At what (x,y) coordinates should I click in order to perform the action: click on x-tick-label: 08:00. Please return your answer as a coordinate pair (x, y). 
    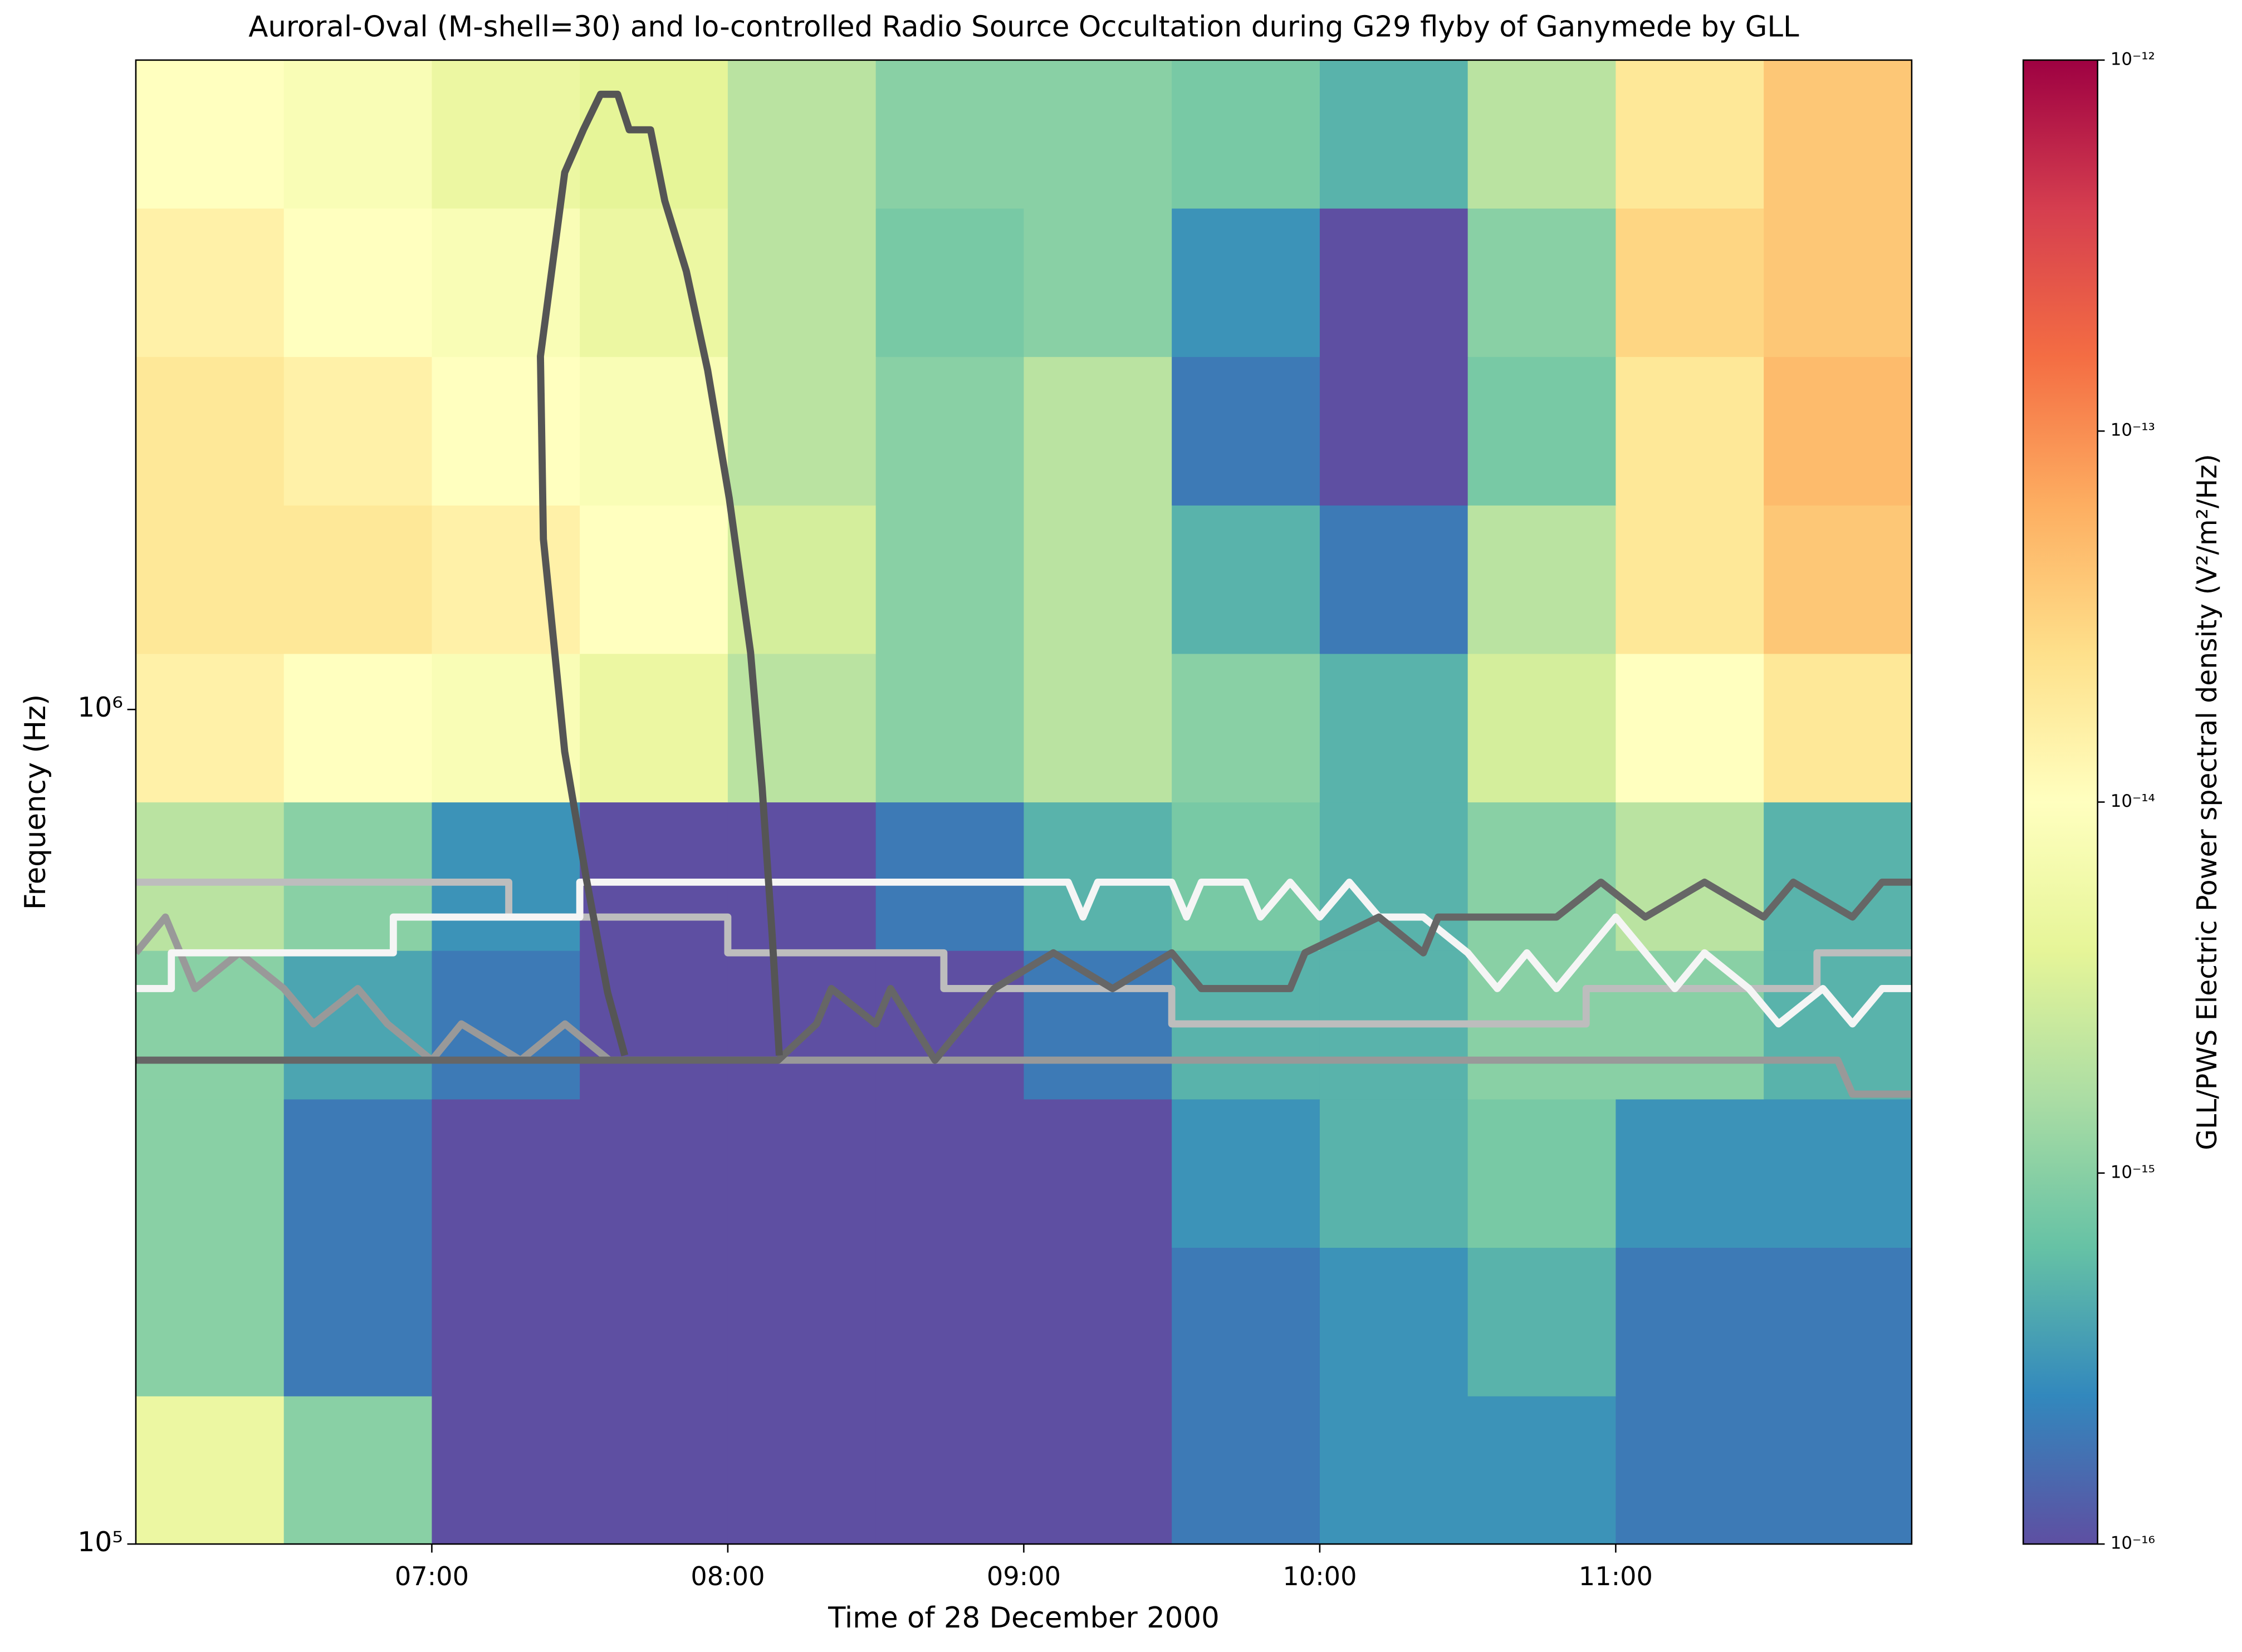
    Looking at the image, I should click on (728, 1576).